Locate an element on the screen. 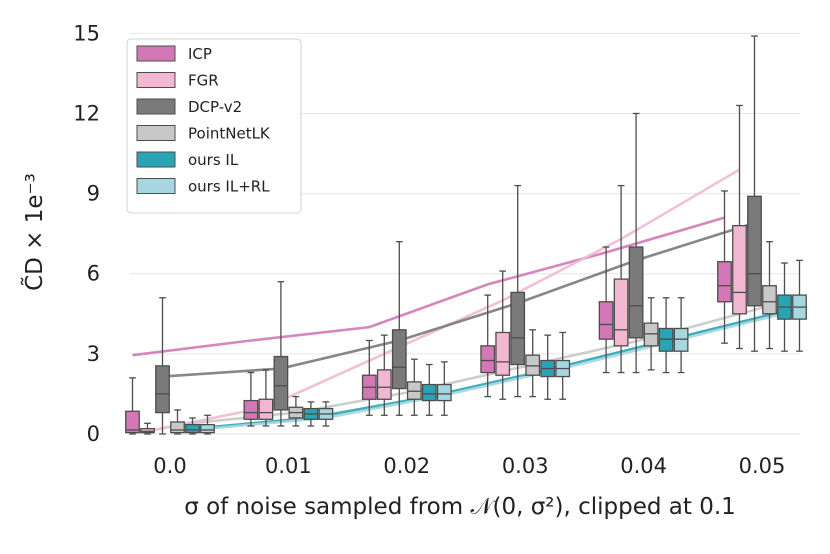 Image resolution: width=830 pixels, height=554 pixels. legend-label: PointNetLK is located at coordinates (229, 134).